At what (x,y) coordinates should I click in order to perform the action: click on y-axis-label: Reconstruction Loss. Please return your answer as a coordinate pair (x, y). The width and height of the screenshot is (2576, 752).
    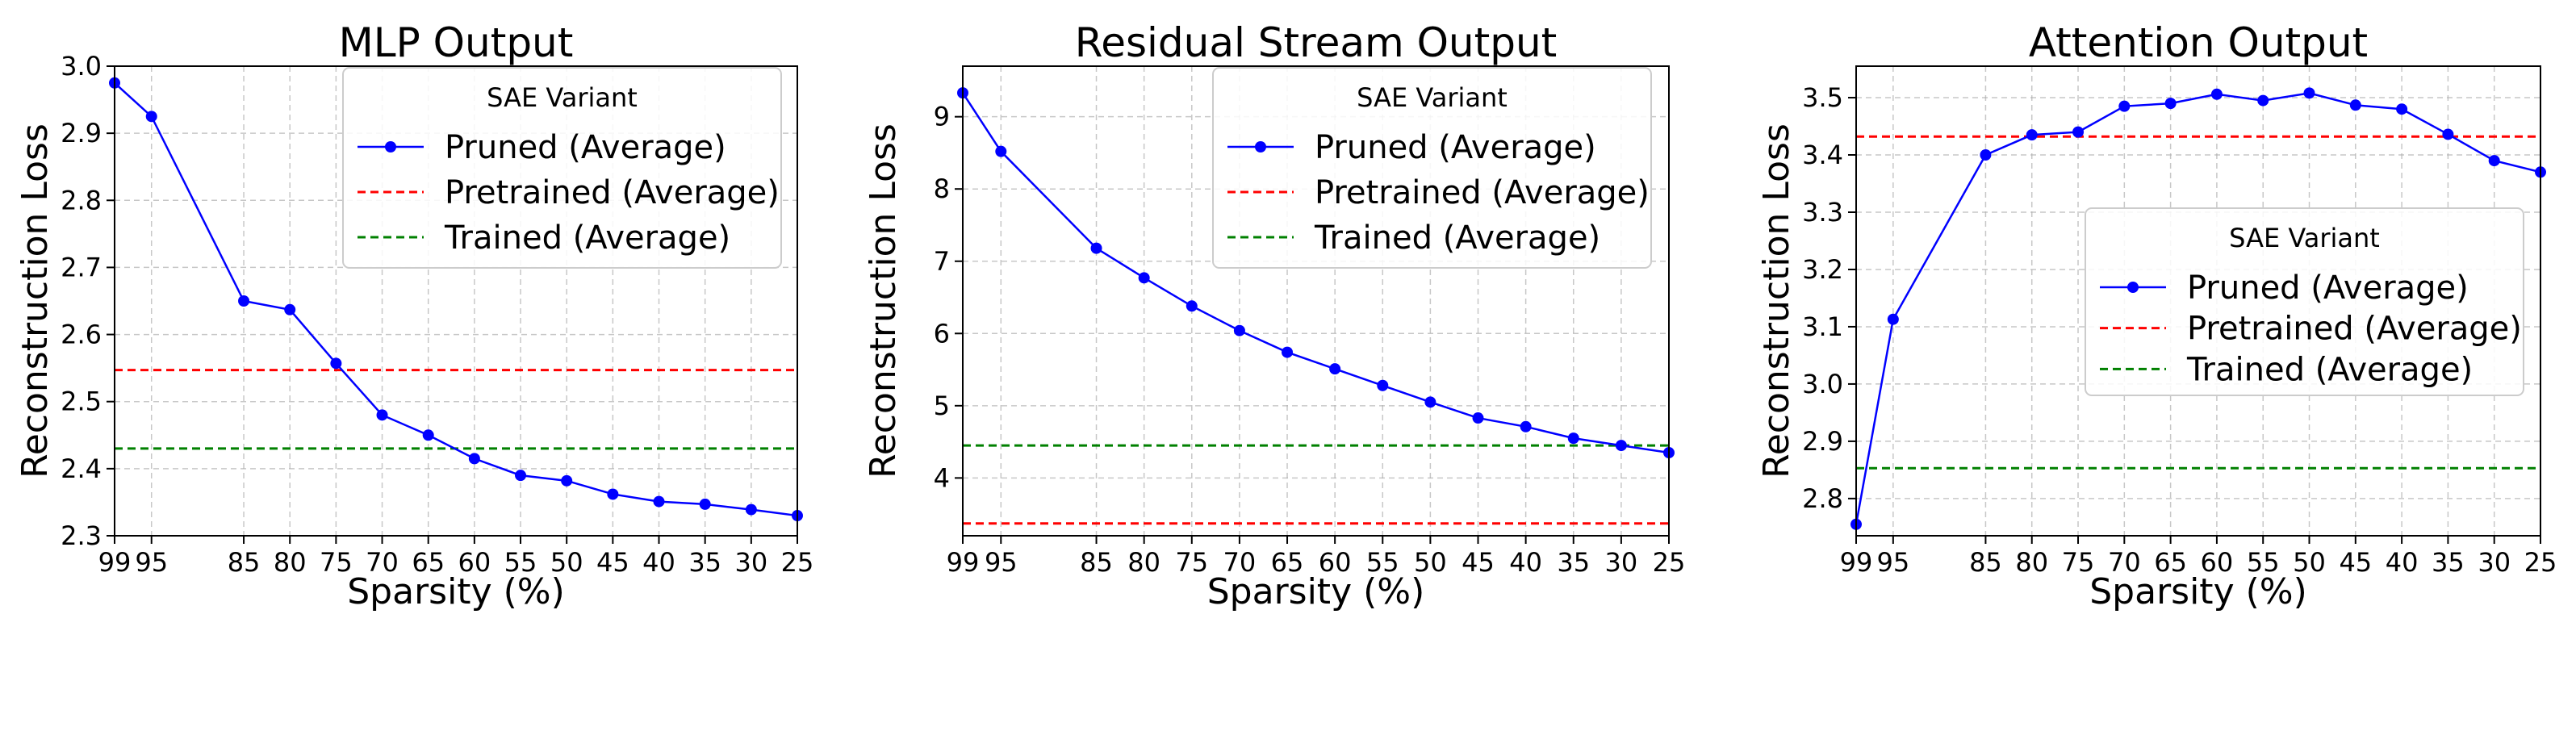
    Looking at the image, I should click on (35, 300).